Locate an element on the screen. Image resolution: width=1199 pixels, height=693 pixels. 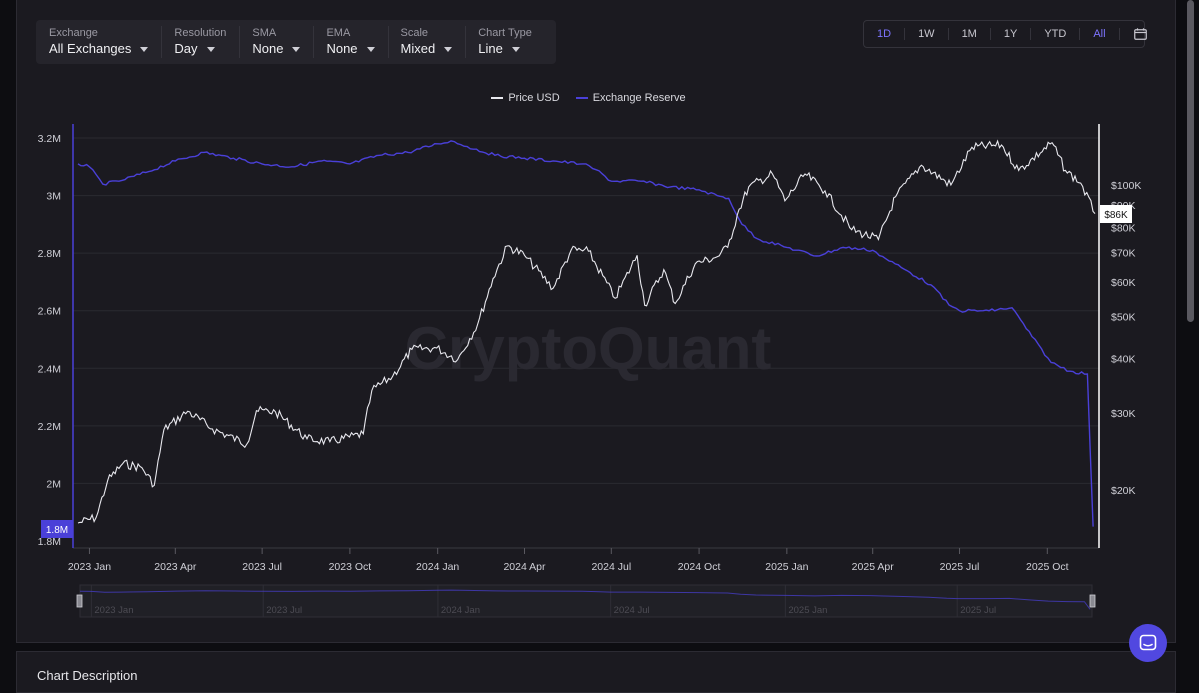
calendar-button is located at coordinates (1139, 34).